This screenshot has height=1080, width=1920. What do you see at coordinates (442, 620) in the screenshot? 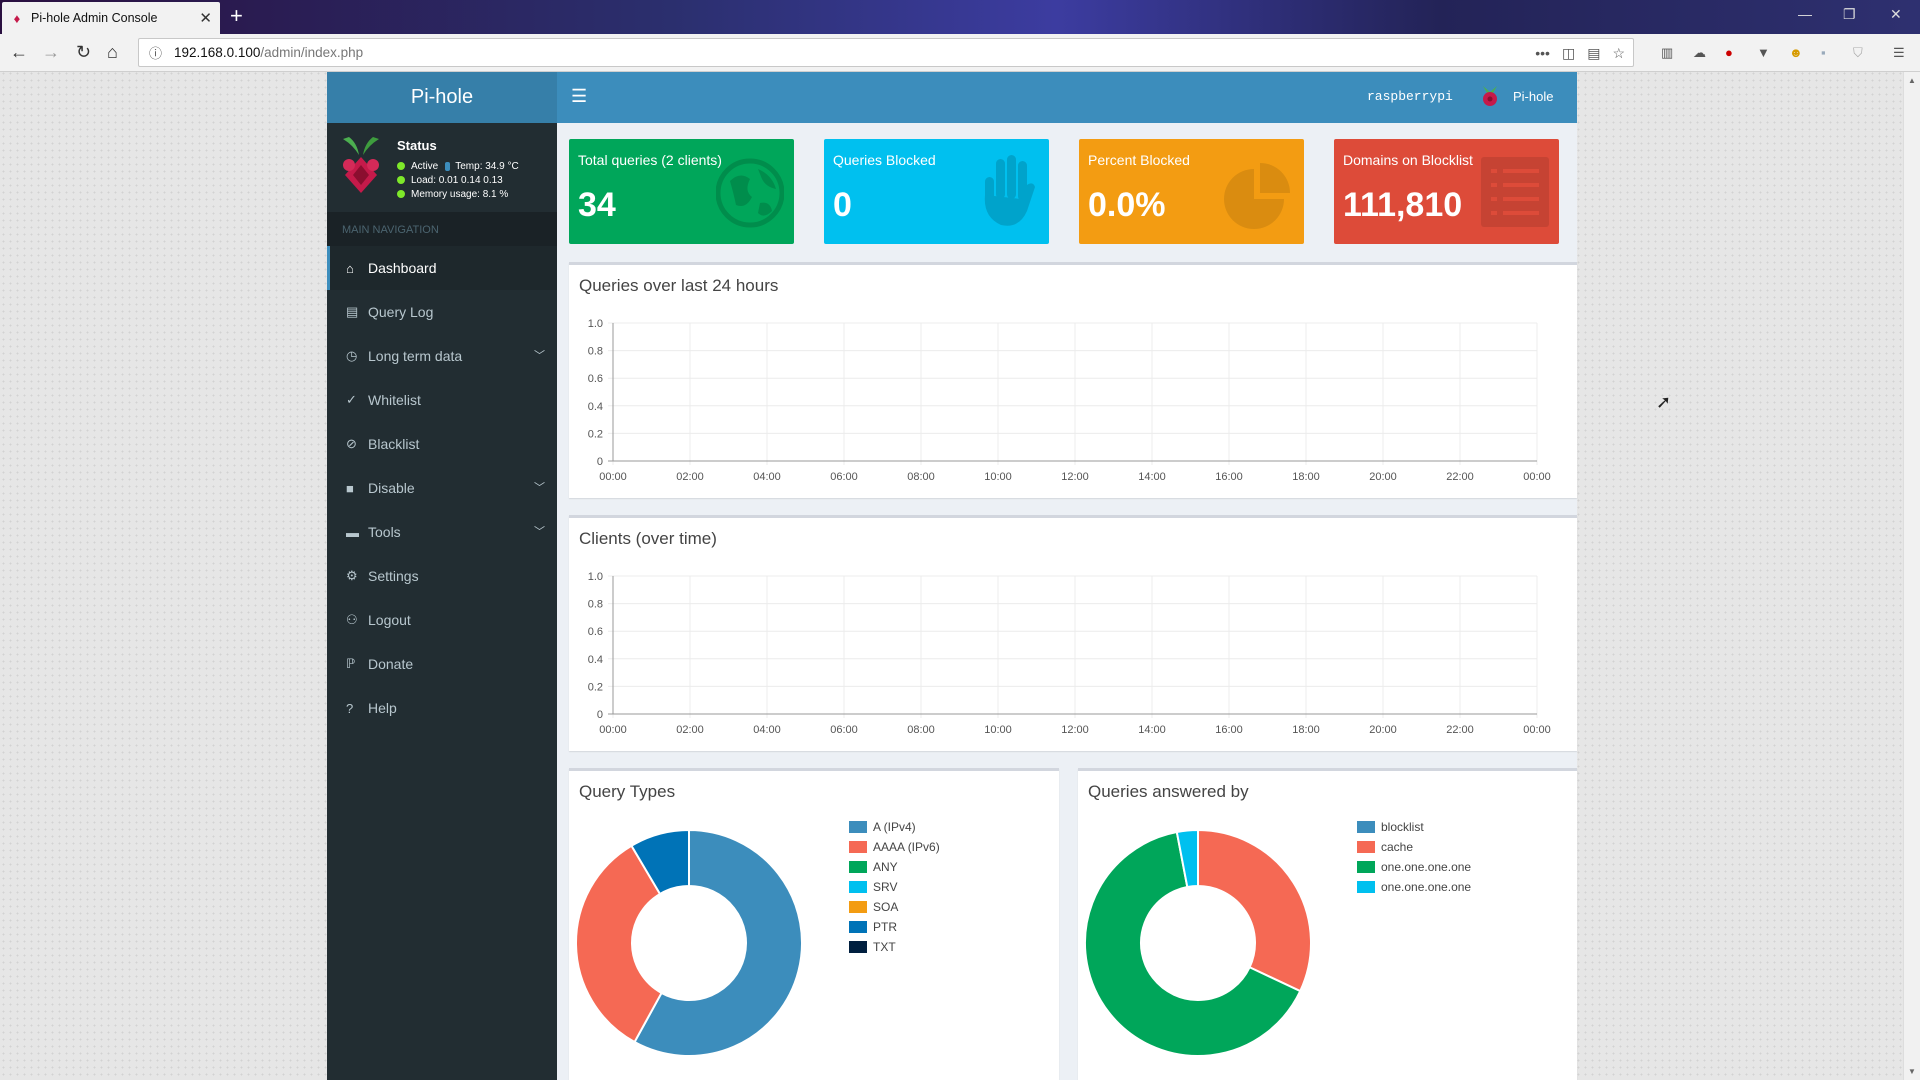
I see `sidebar-item-logout: ⚇ Logout` at bounding box center [442, 620].